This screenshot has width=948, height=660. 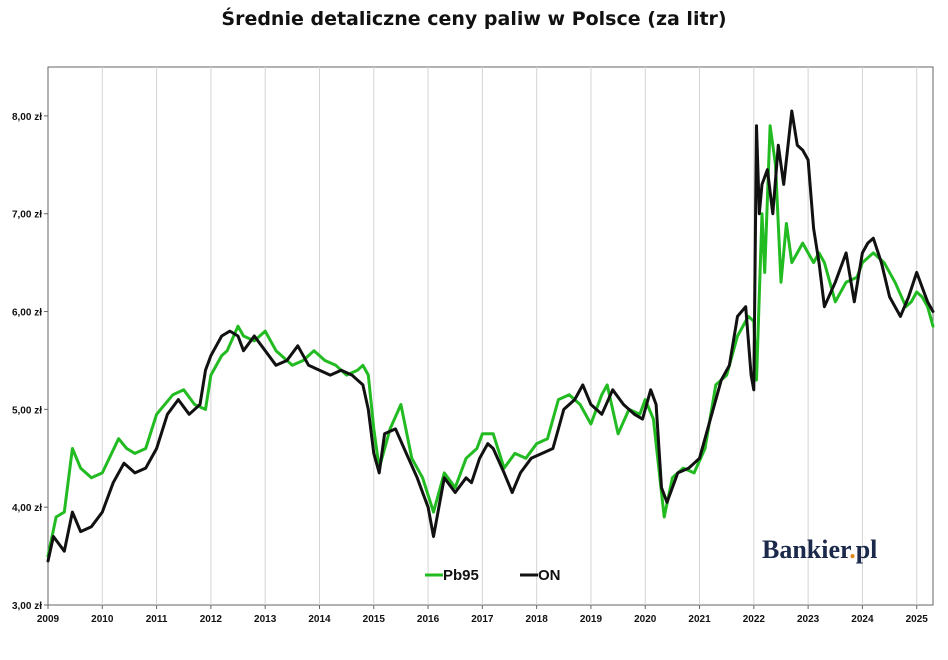 I want to click on svg-text: Bankier.pl, so click(x=819, y=549).